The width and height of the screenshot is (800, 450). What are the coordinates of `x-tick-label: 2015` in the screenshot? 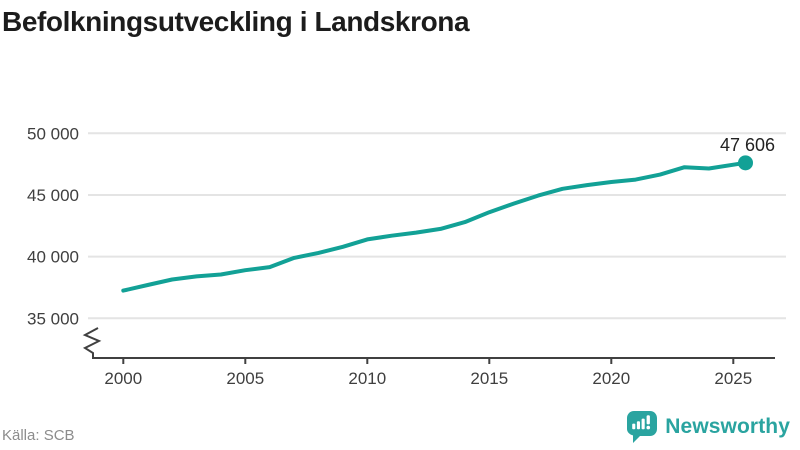 It's located at (489, 378).